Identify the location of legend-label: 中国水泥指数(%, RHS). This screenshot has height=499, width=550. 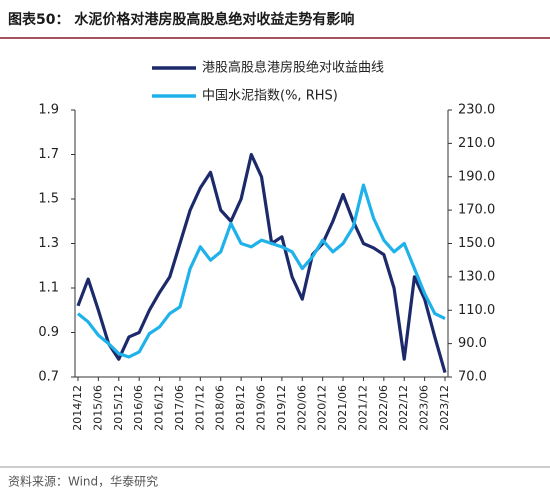
(270, 96).